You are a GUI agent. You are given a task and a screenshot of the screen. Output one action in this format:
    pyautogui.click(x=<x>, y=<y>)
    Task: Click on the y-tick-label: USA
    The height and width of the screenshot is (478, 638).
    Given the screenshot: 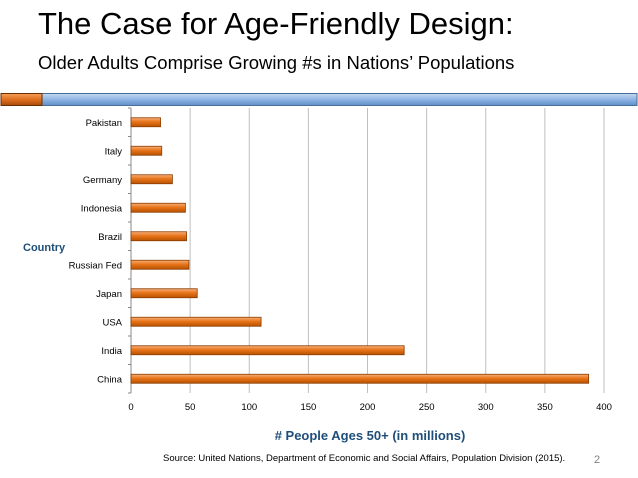 What is the action you would take?
    pyautogui.click(x=112, y=322)
    